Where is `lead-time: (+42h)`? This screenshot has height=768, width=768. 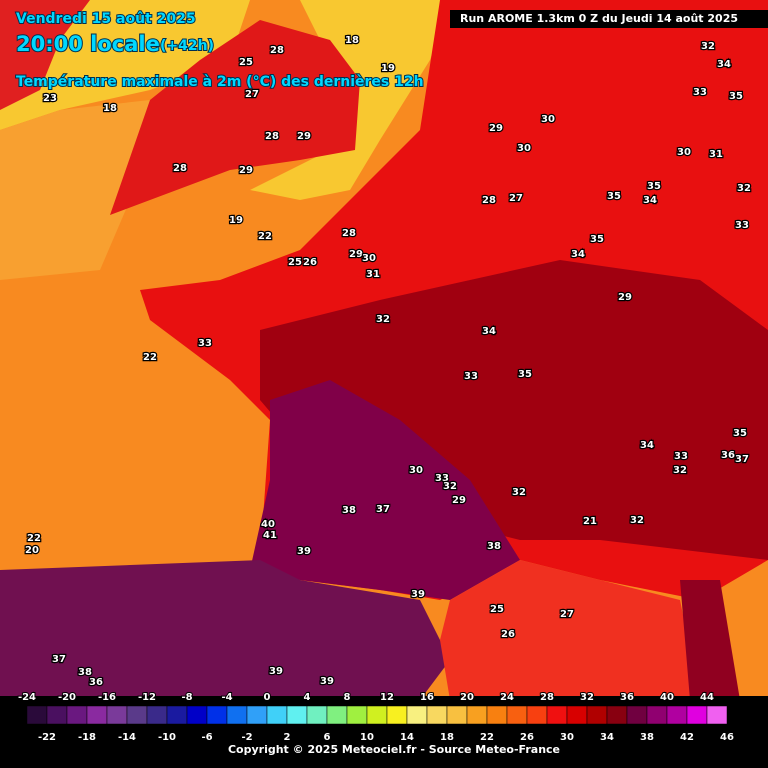 lead-time: (+42h) is located at coordinates (187, 46).